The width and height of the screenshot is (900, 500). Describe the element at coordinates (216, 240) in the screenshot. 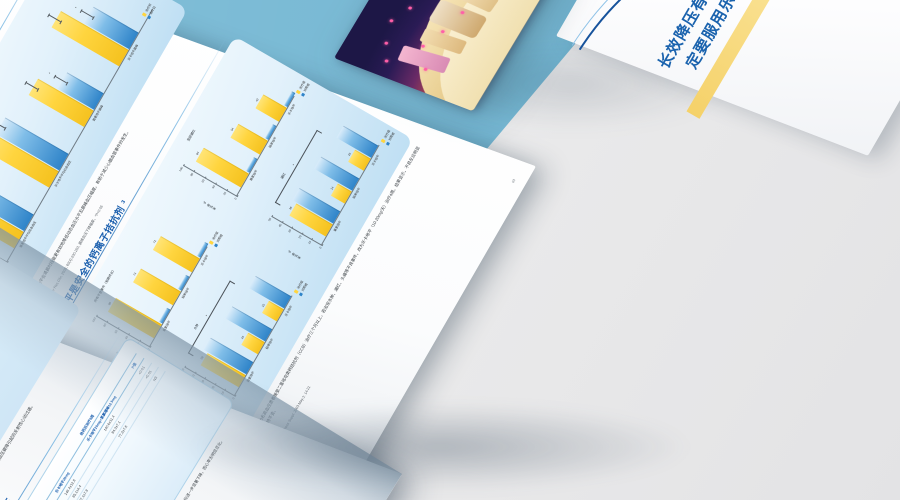

I see `chart-a-legend: 治疗组 对照组` at that location.